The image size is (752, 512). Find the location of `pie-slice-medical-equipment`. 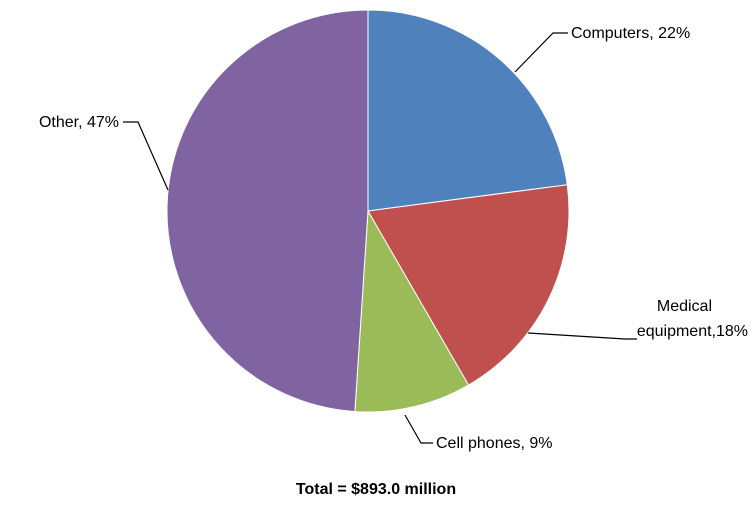

pie-slice-medical-equipment is located at coordinates (468, 285).